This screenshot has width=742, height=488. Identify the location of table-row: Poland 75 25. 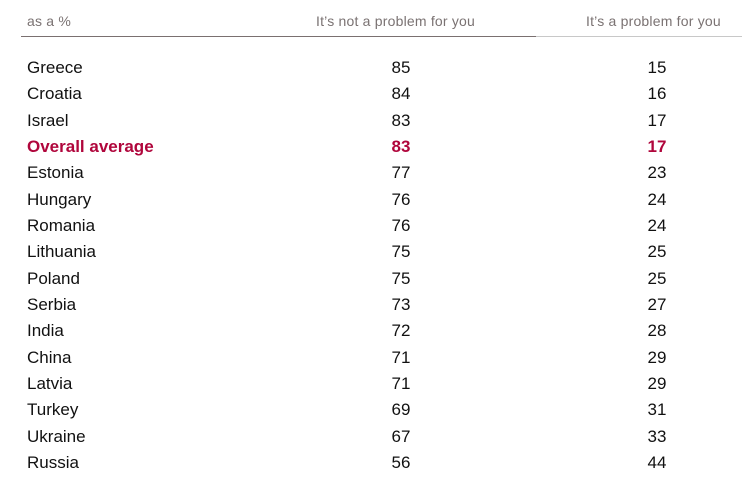
(371, 282).